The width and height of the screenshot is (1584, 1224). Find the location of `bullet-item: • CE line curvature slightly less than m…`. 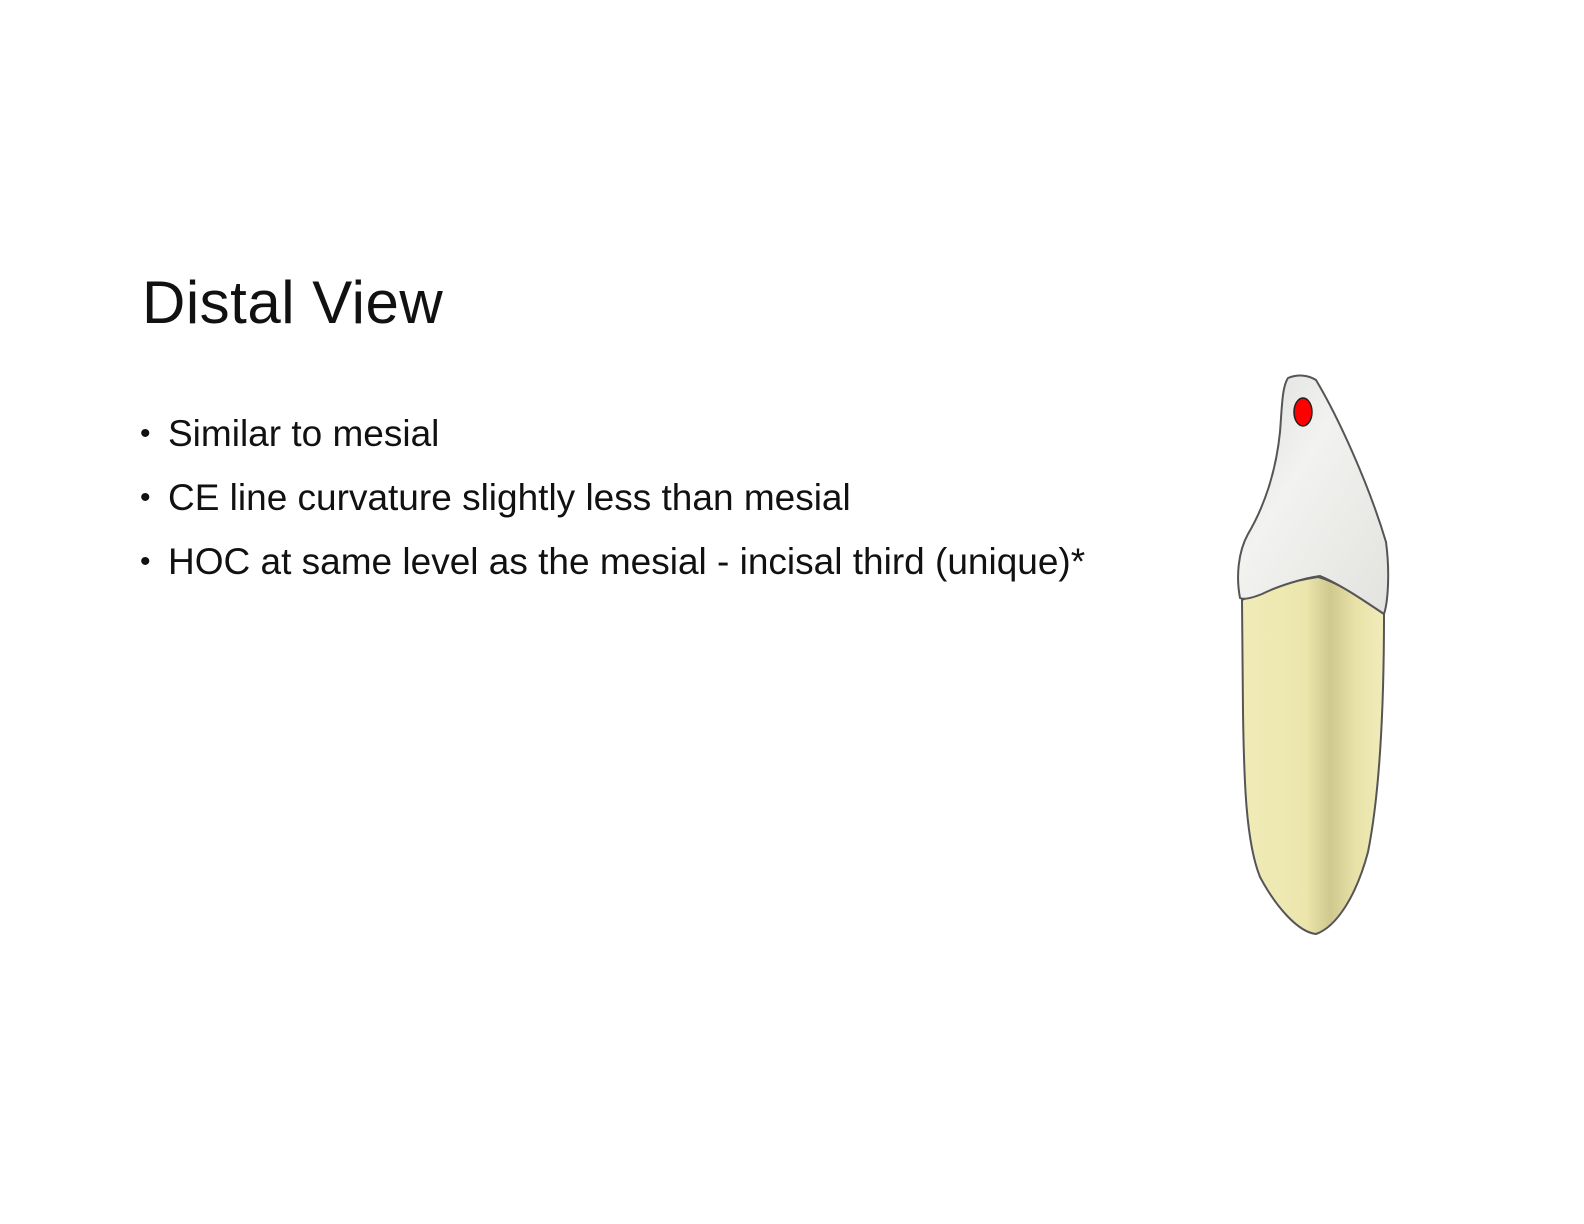

bullet-item: • CE line curvature slightly less than m… is located at coordinates (680, 498).